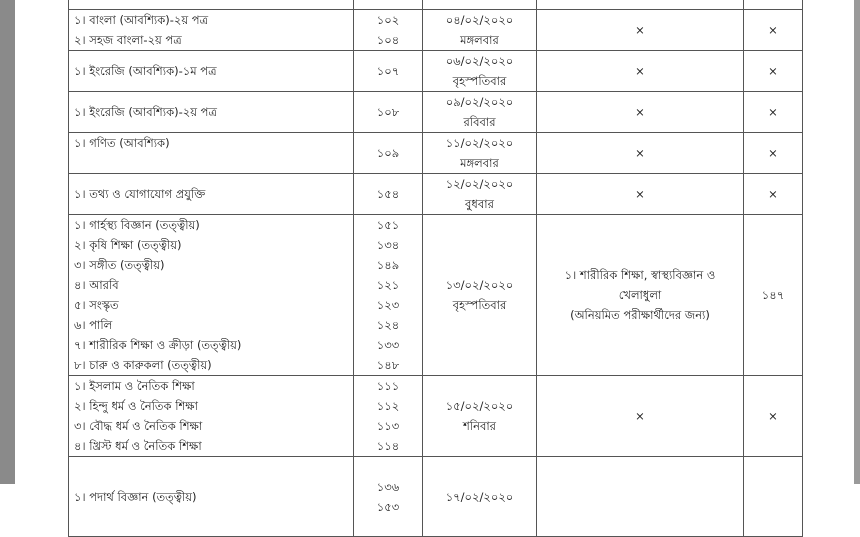 The height and width of the screenshot is (537, 860). What do you see at coordinates (128, 245) in the screenshot?
I see `cell-line: ২। কৃষি শিক্ষা (তত্ত্বীয়)` at bounding box center [128, 245].